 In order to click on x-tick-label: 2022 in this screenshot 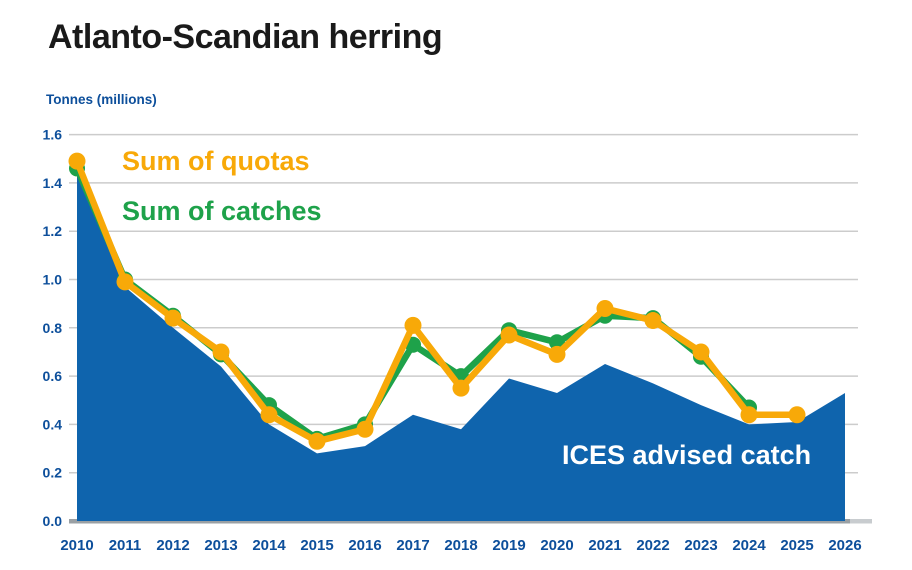, I will do `click(652, 545)`.